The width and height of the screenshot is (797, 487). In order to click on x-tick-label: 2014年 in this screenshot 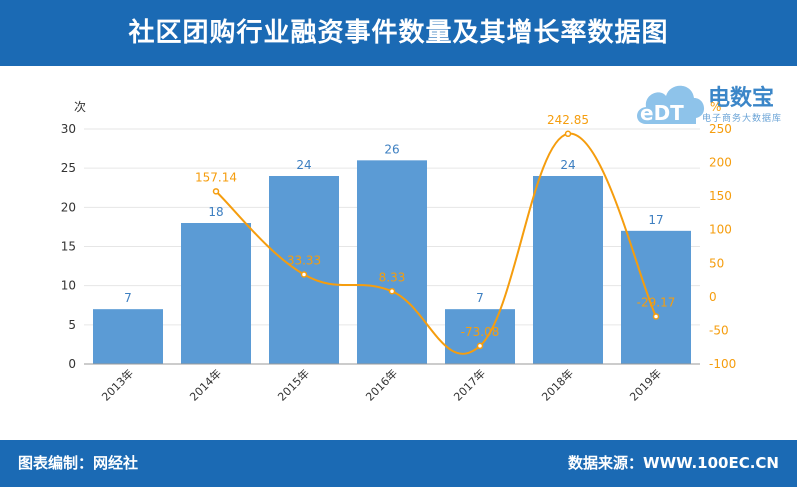, I will do `click(205, 384)`.